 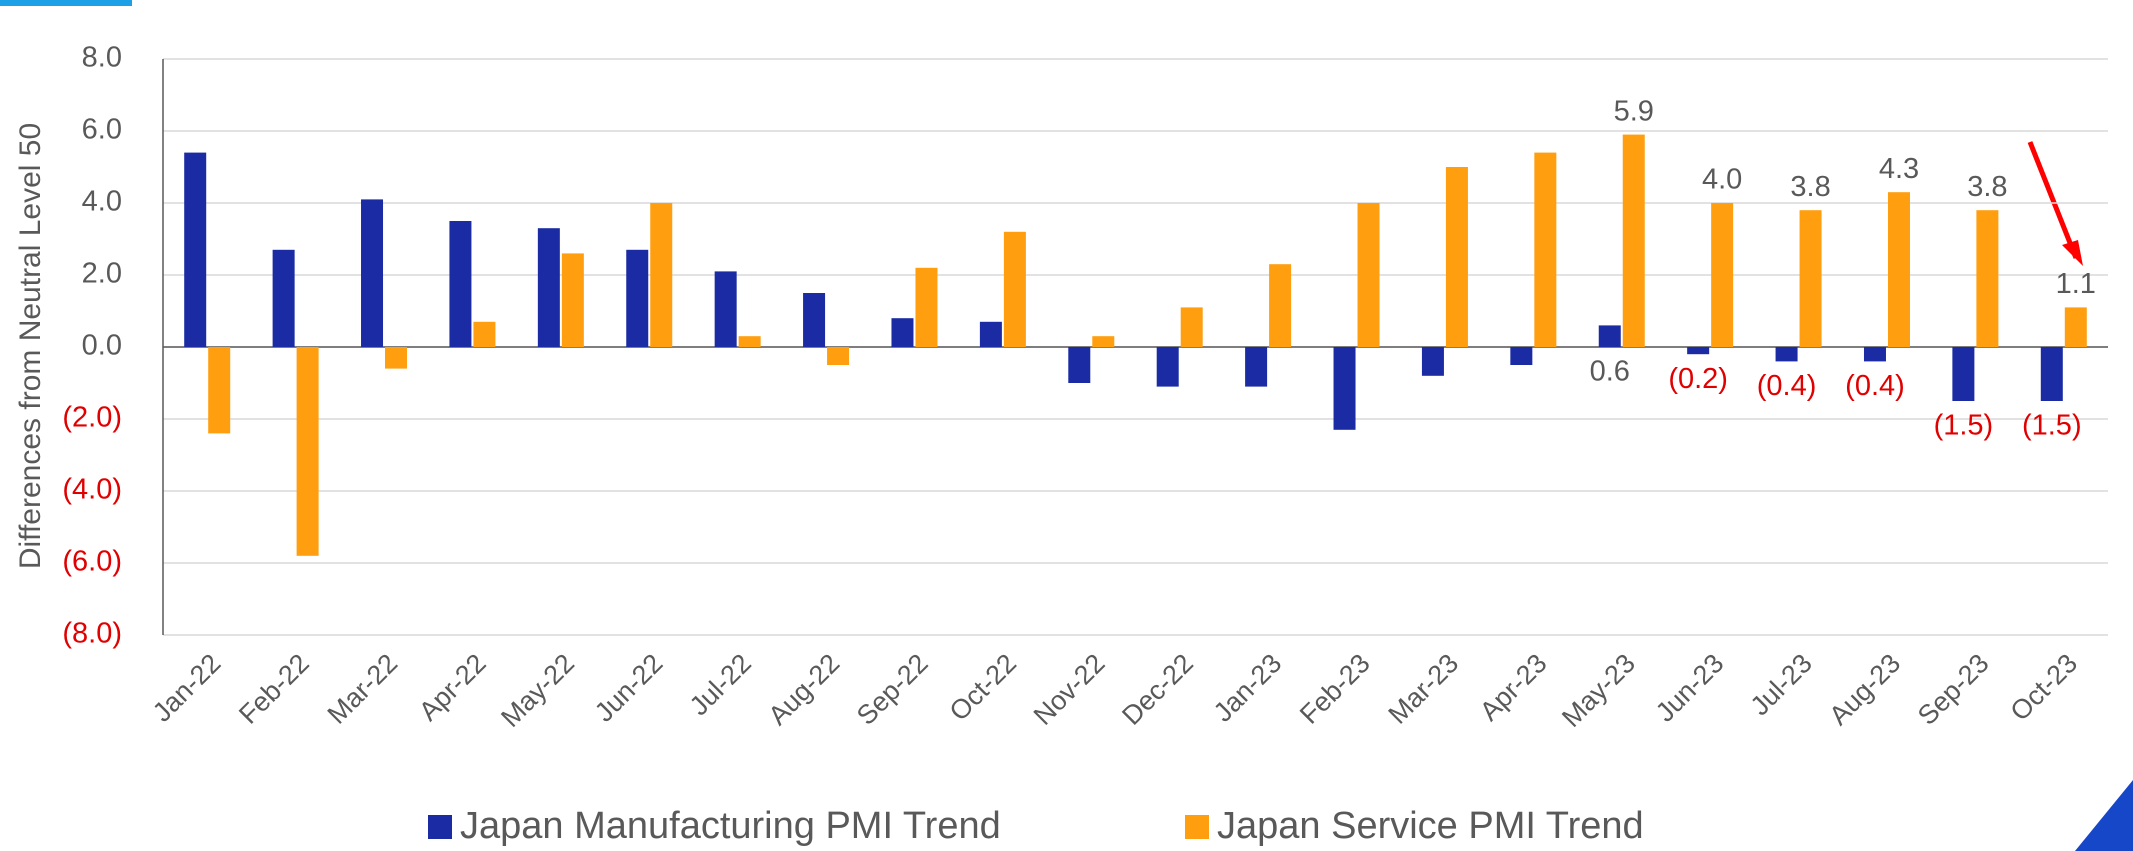 I want to click on data-label: 5.9, so click(x=1634, y=111).